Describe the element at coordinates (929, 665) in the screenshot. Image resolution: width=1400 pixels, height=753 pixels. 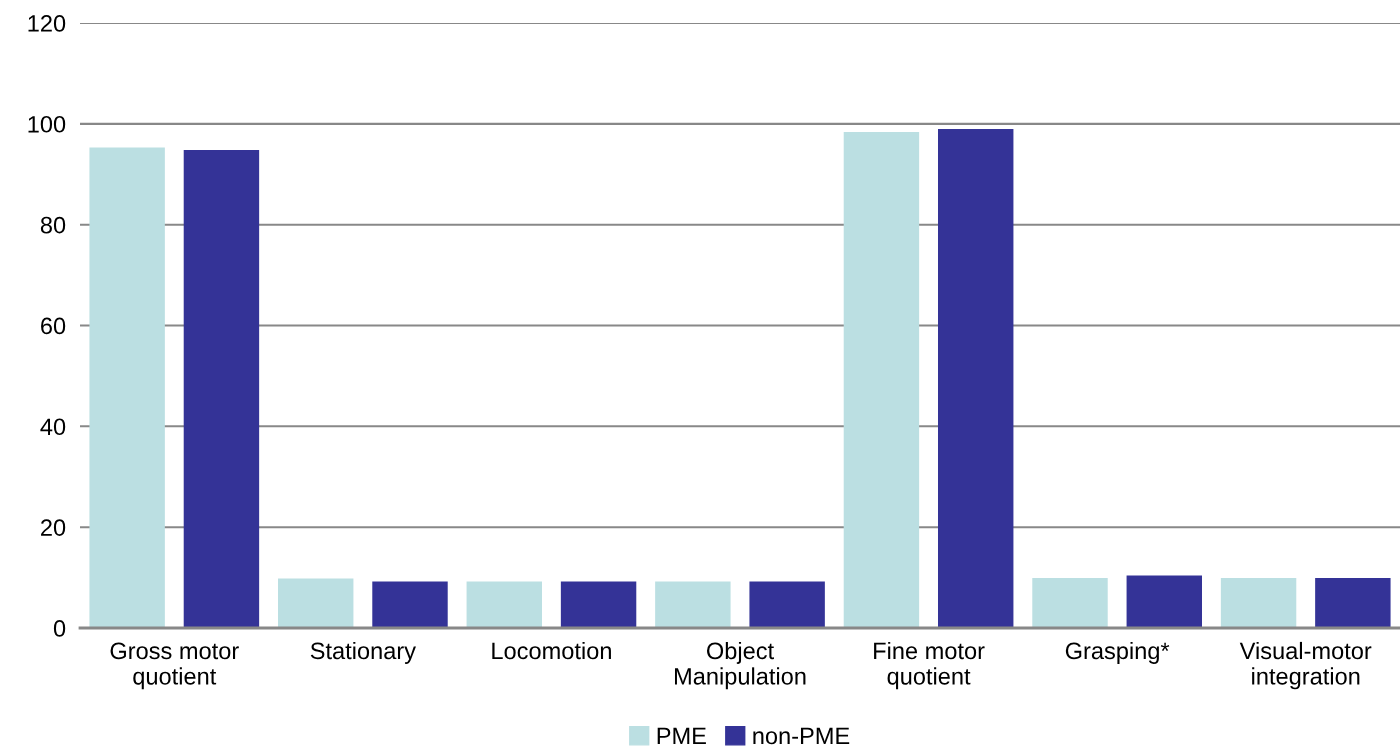
I see `x-tick-label: Fine motor quotient` at that location.